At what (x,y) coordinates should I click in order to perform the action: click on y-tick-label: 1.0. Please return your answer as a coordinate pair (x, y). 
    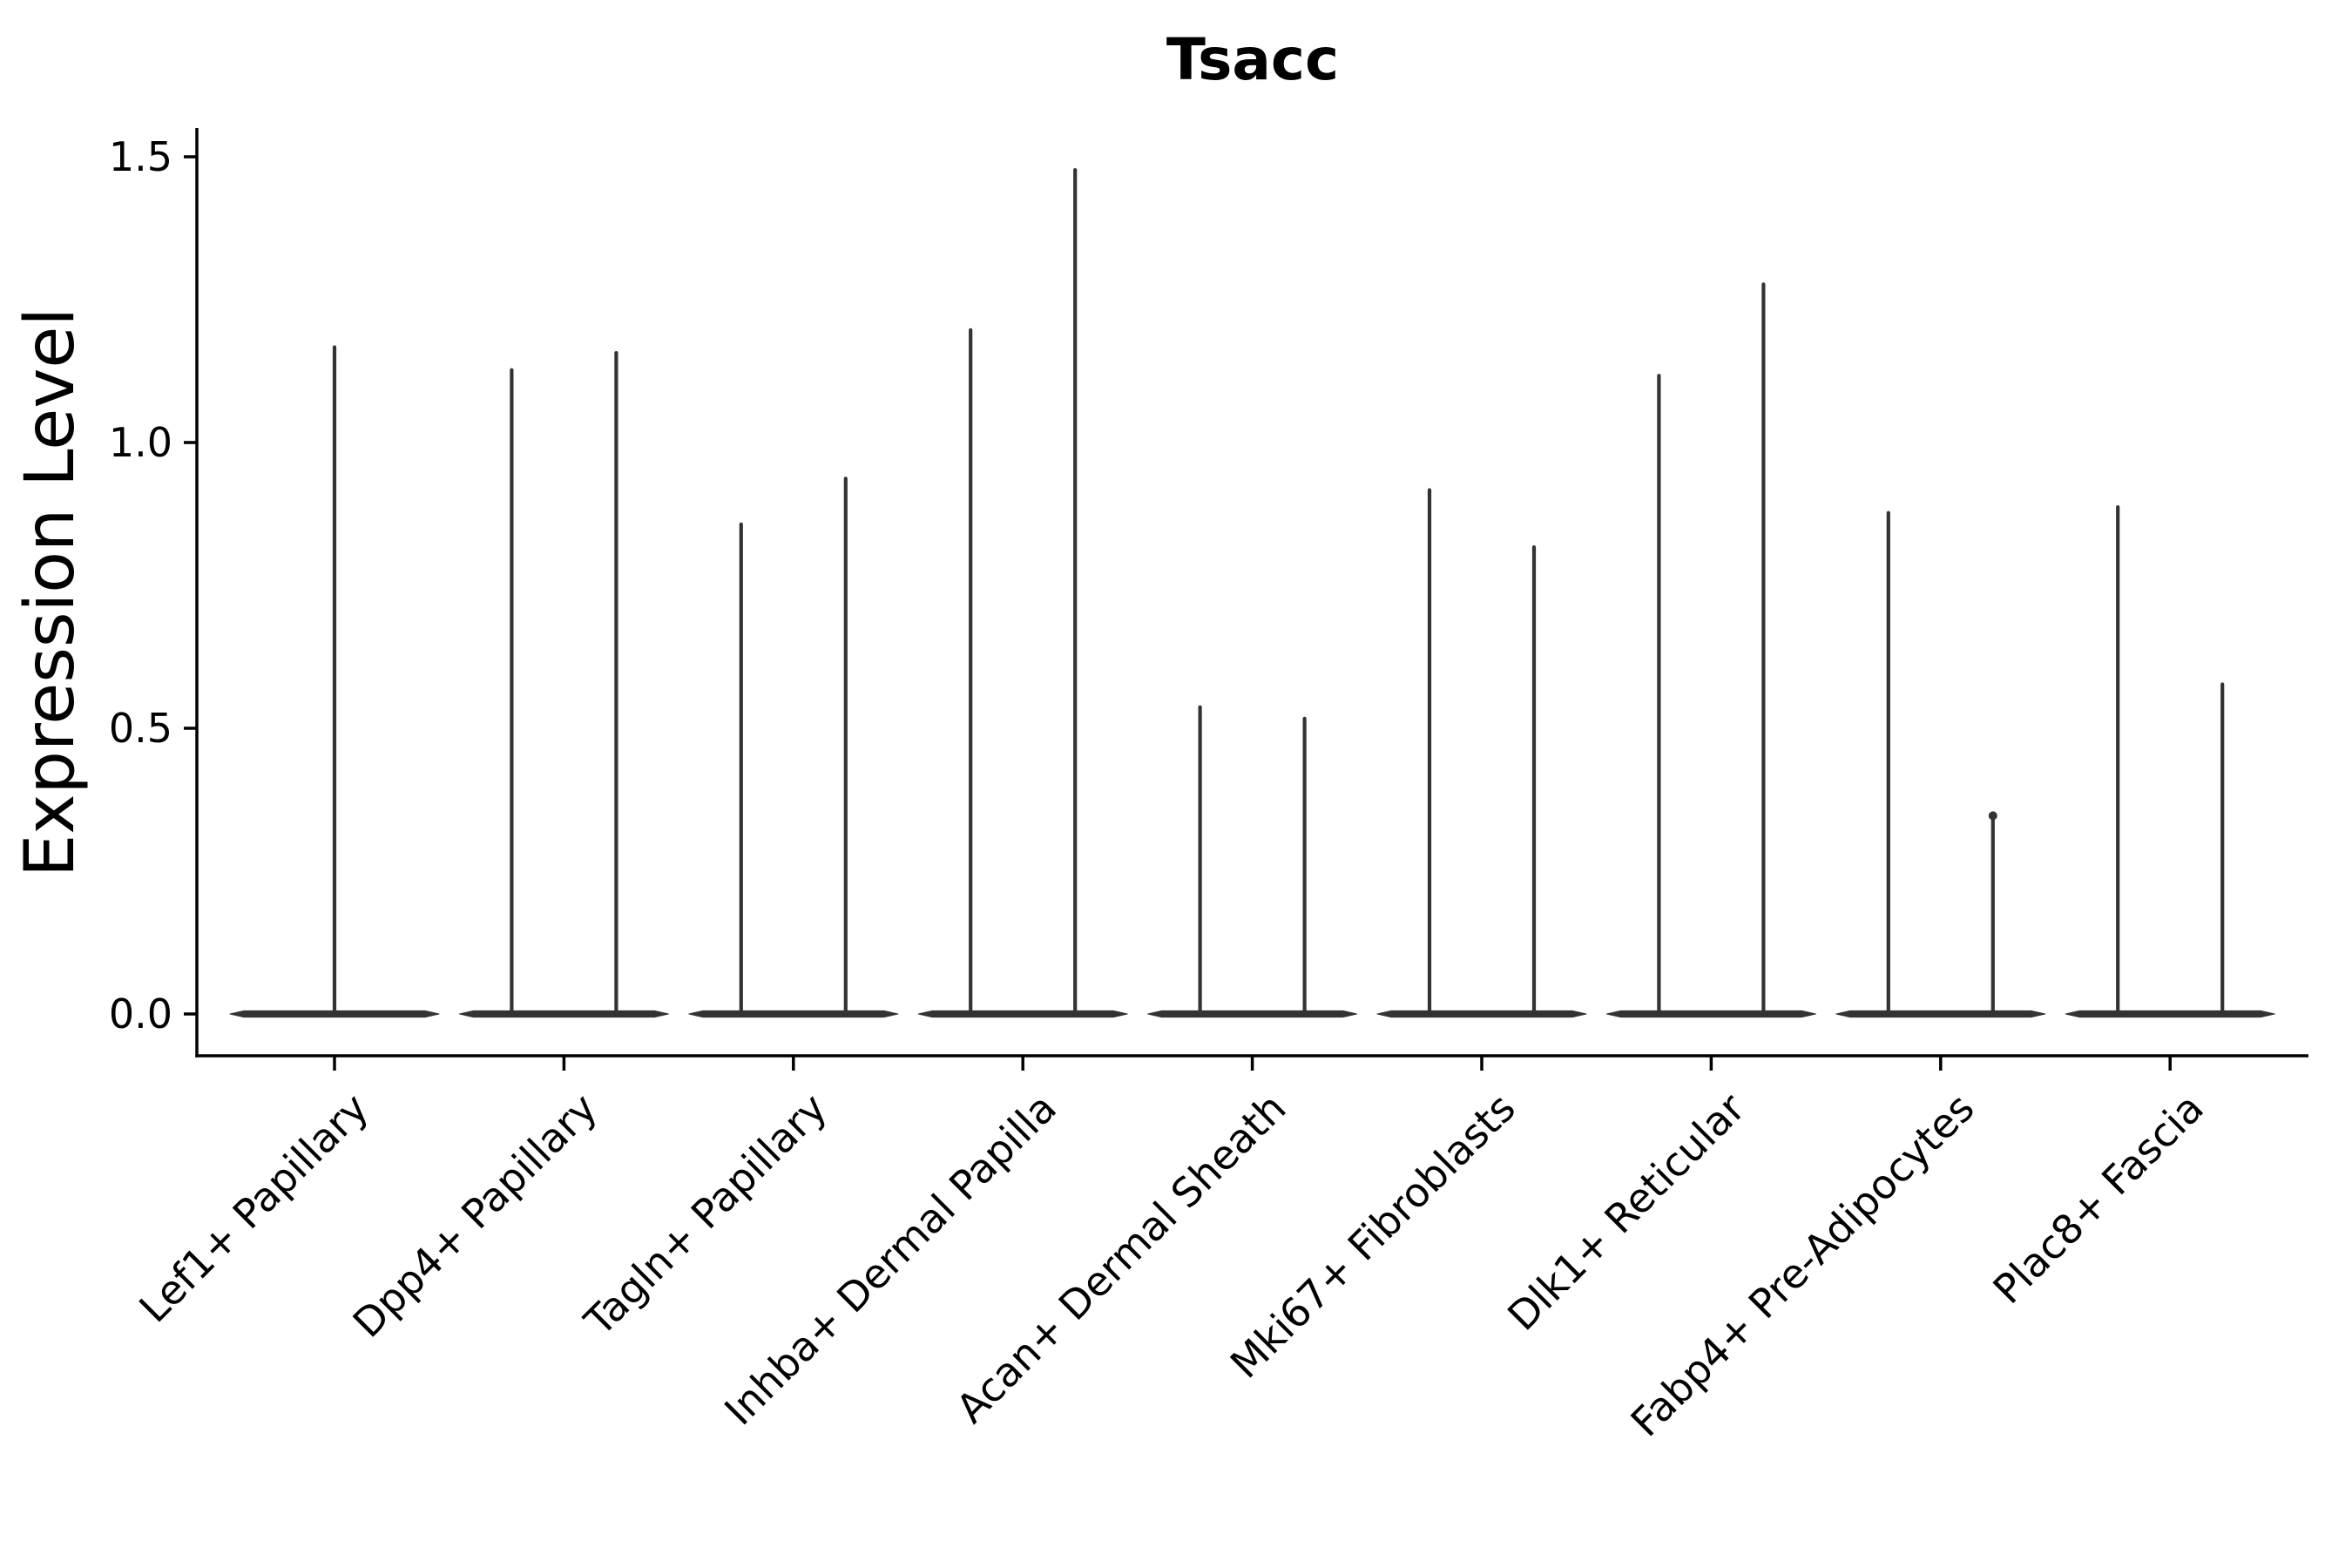
    Looking at the image, I should click on (140, 442).